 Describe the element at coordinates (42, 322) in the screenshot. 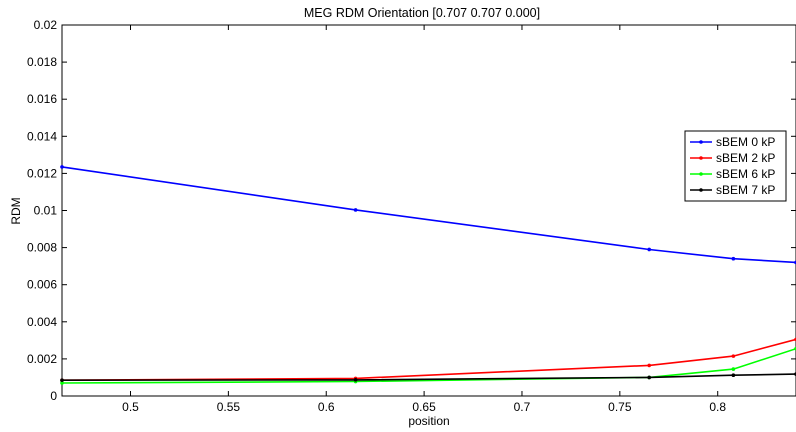

I see `y-tick-label: 0.004` at that location.